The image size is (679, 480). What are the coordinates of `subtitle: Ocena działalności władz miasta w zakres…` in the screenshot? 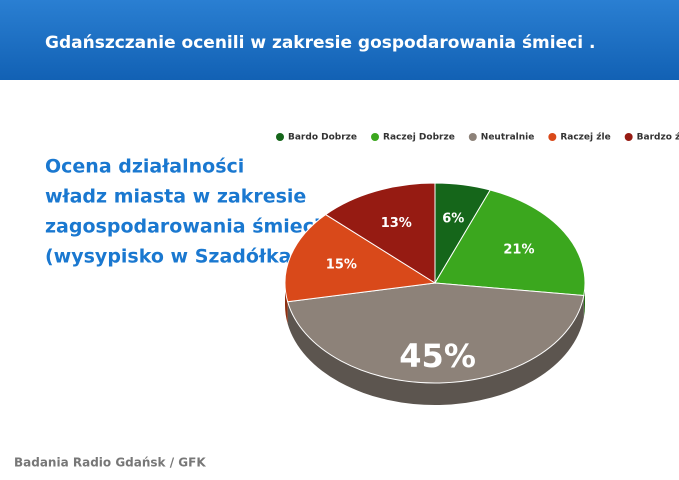 It's located at (185, 212).